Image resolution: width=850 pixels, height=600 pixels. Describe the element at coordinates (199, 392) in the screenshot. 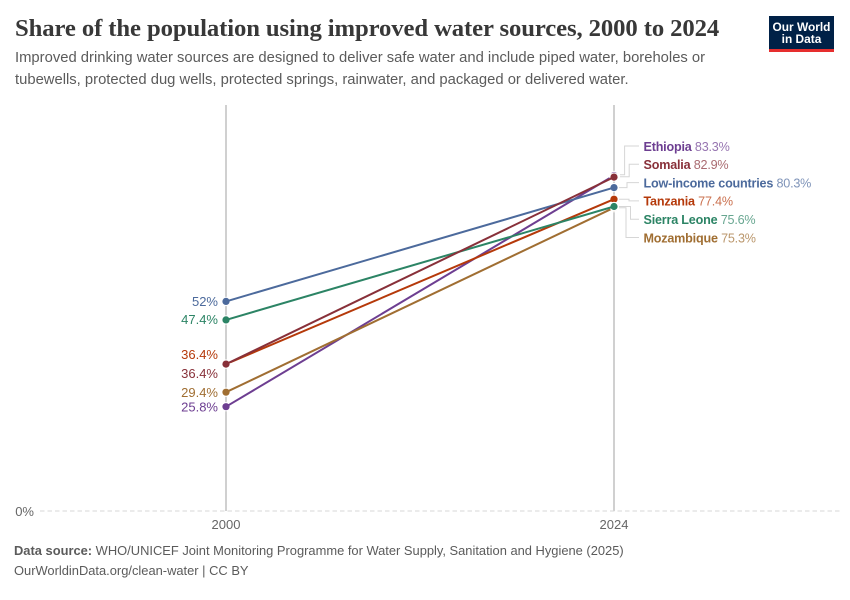

I see `svg-text: 29.4%` at that location.